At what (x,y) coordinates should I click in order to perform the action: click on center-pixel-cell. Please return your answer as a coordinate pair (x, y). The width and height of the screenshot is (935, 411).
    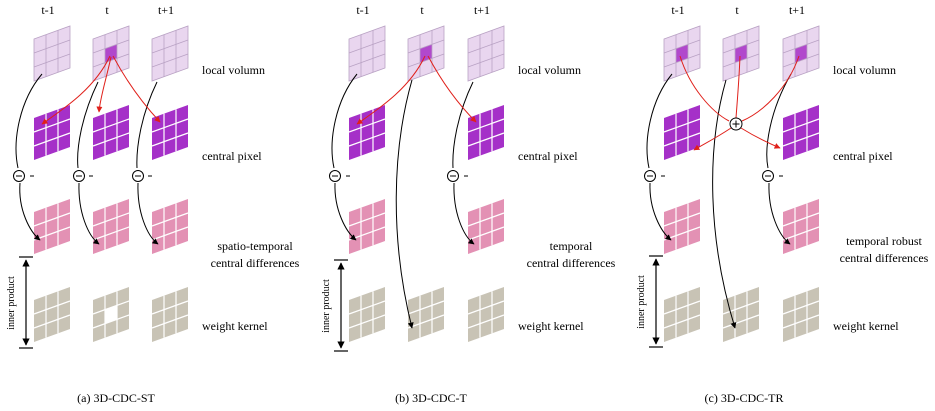
    Looking at the image, I should click on (682, 53).